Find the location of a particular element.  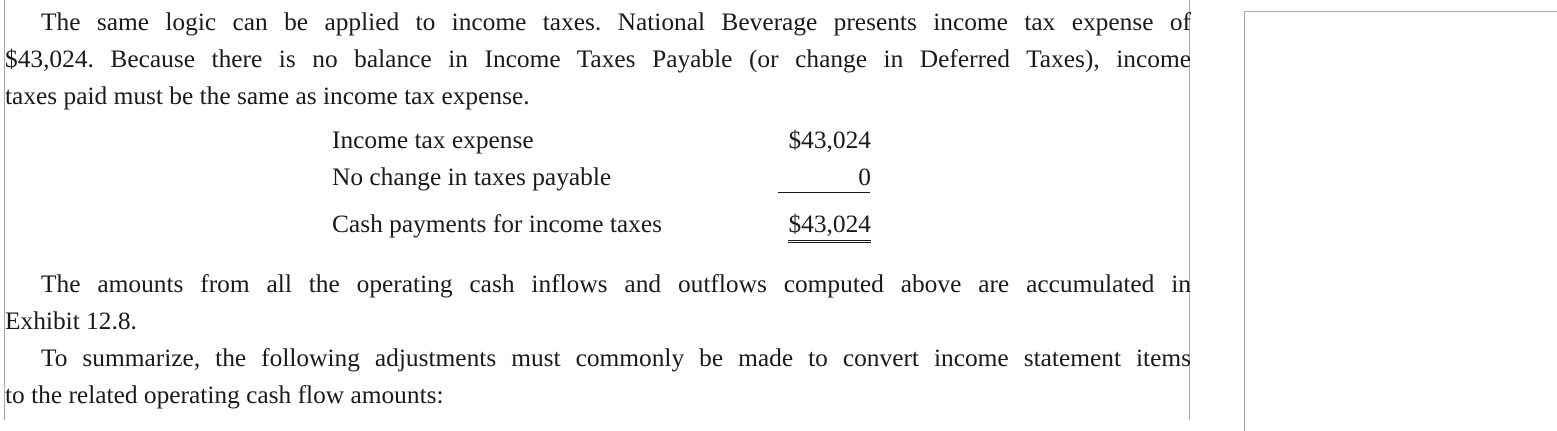

calc-value: 0 is located at coordinates (864, 177).